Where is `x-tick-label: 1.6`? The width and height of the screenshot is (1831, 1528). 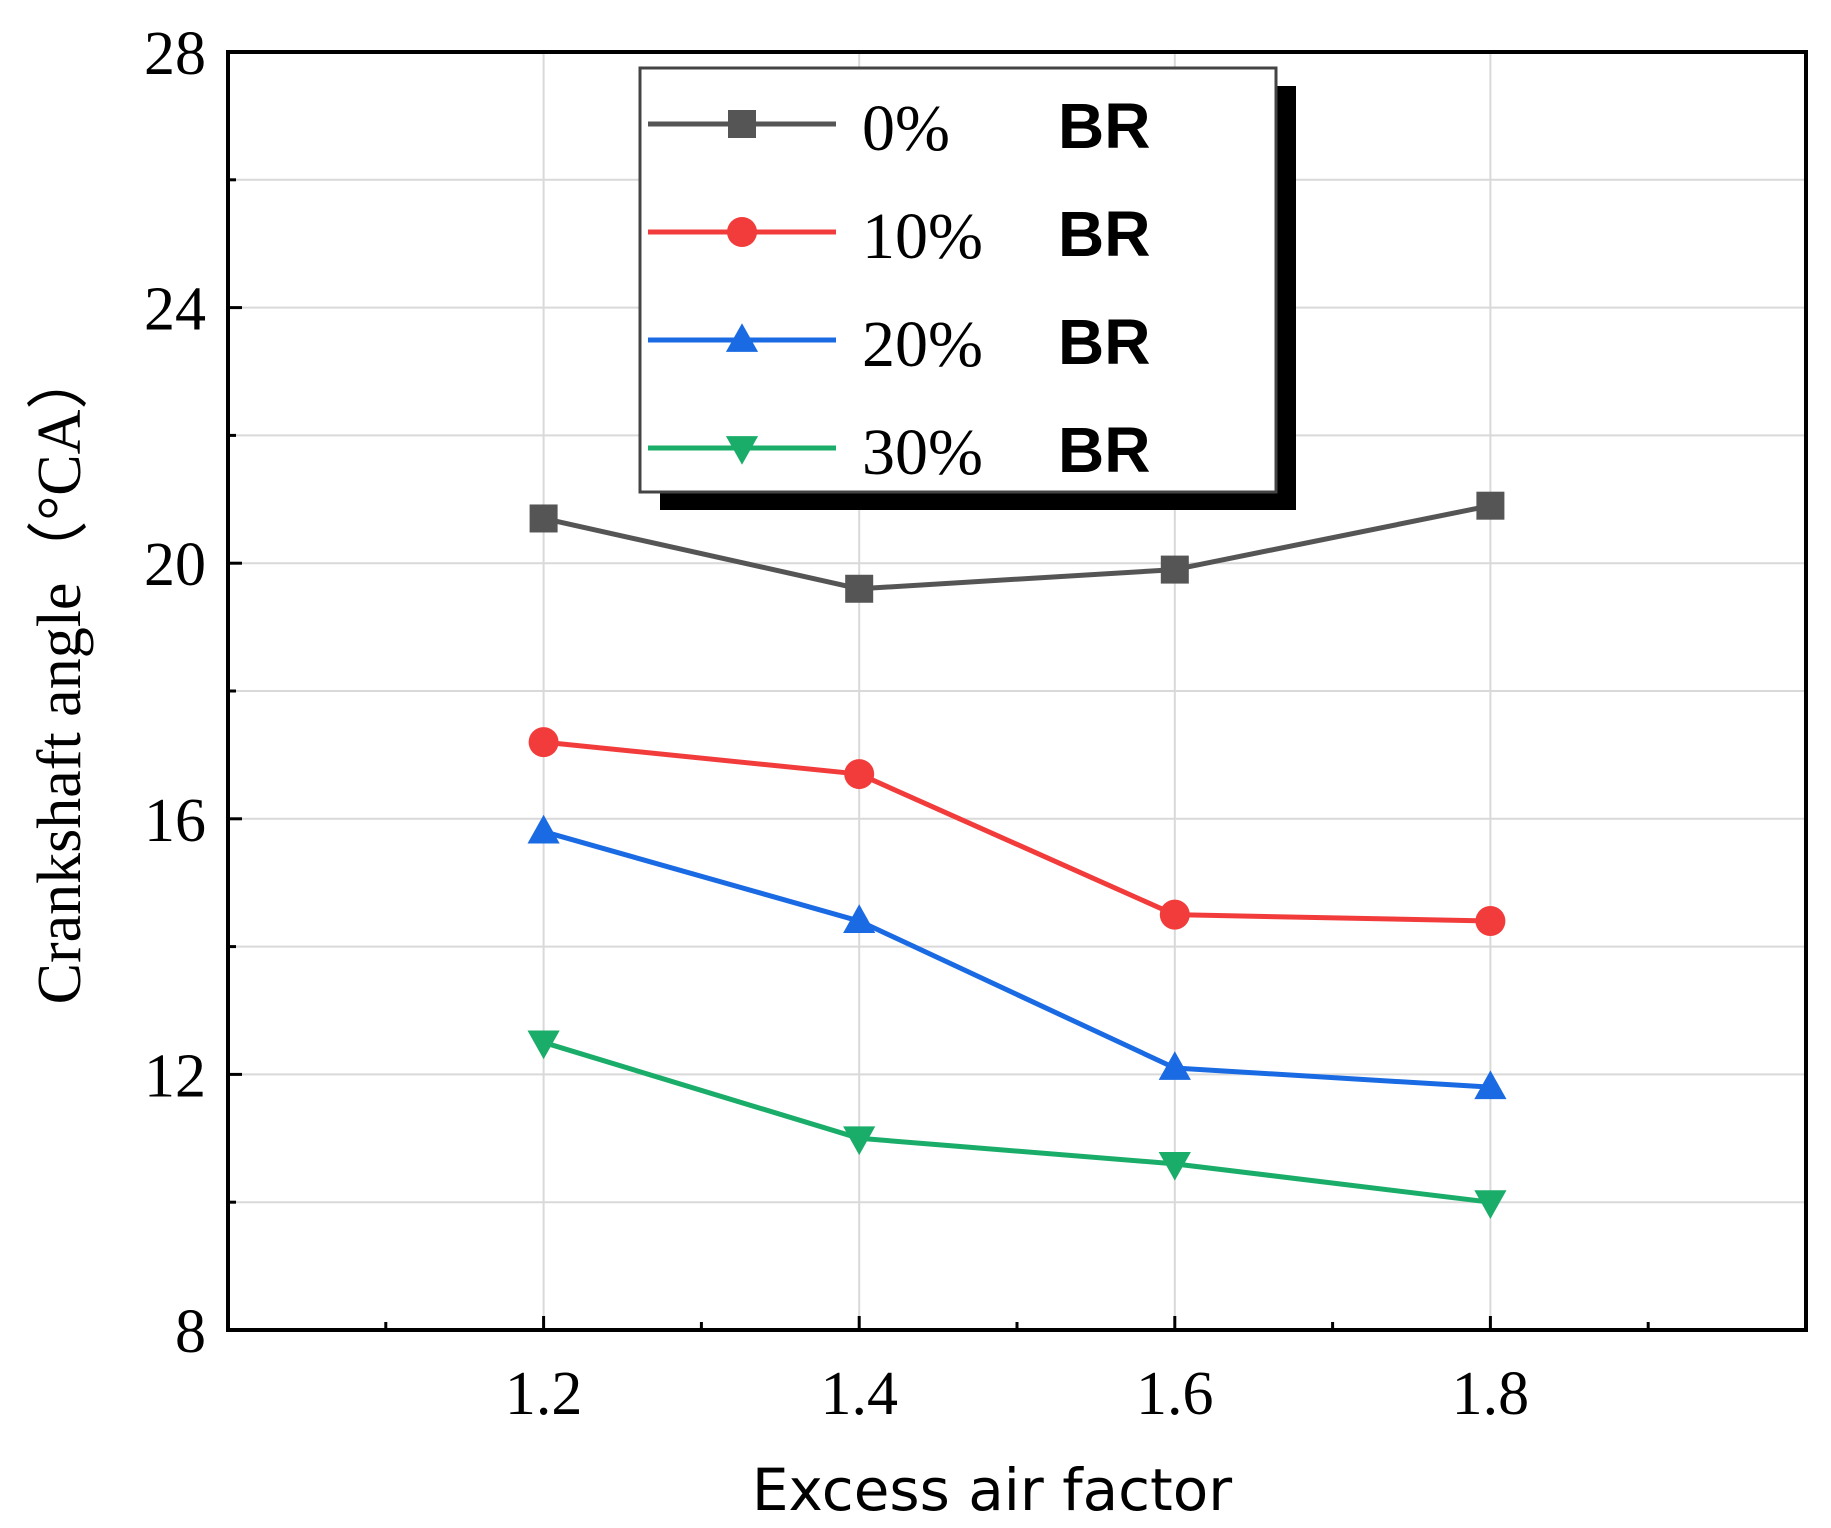 x-tick-label: 1.6 is located at coordinates (1175, 1394).